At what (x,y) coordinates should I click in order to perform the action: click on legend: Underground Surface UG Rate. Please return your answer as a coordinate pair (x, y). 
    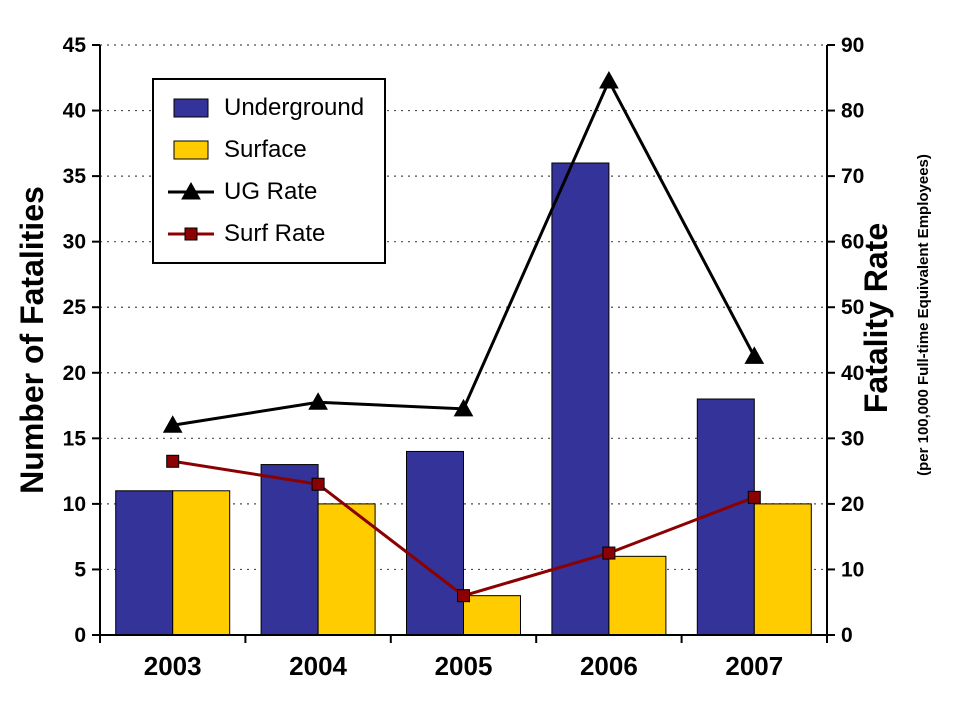
    Looking at the image, I should click on (269, 171).